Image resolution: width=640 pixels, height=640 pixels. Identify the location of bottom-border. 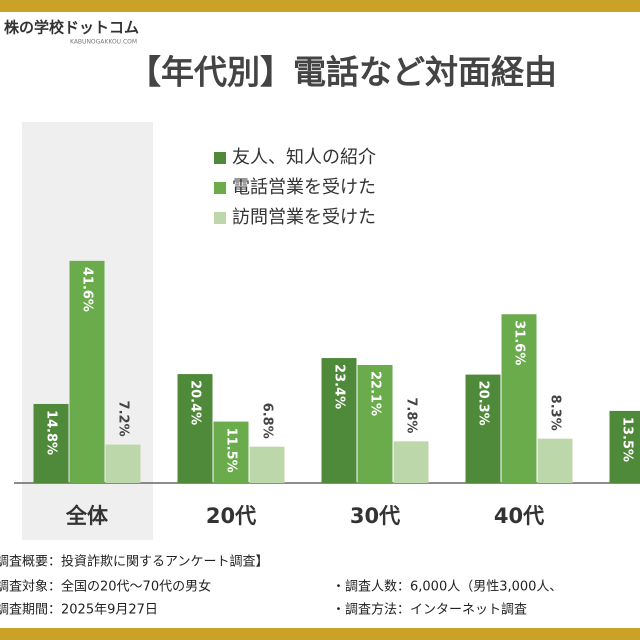
(320, 634).